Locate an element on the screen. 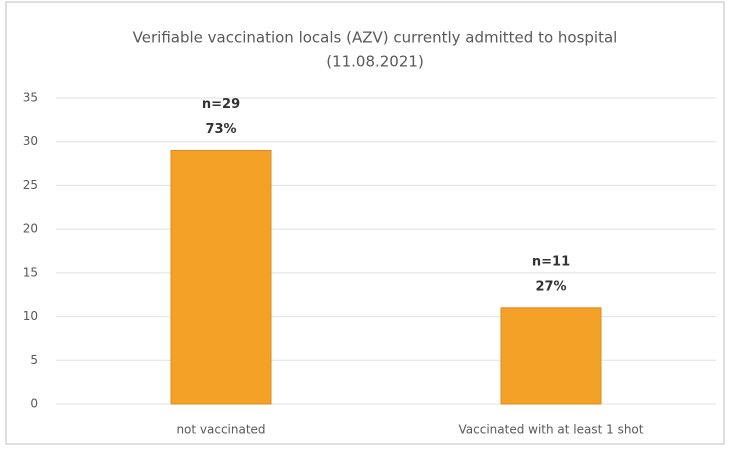 The image size is (733, 449). y-tick-label: 15 is located at coordinates (30, 272).